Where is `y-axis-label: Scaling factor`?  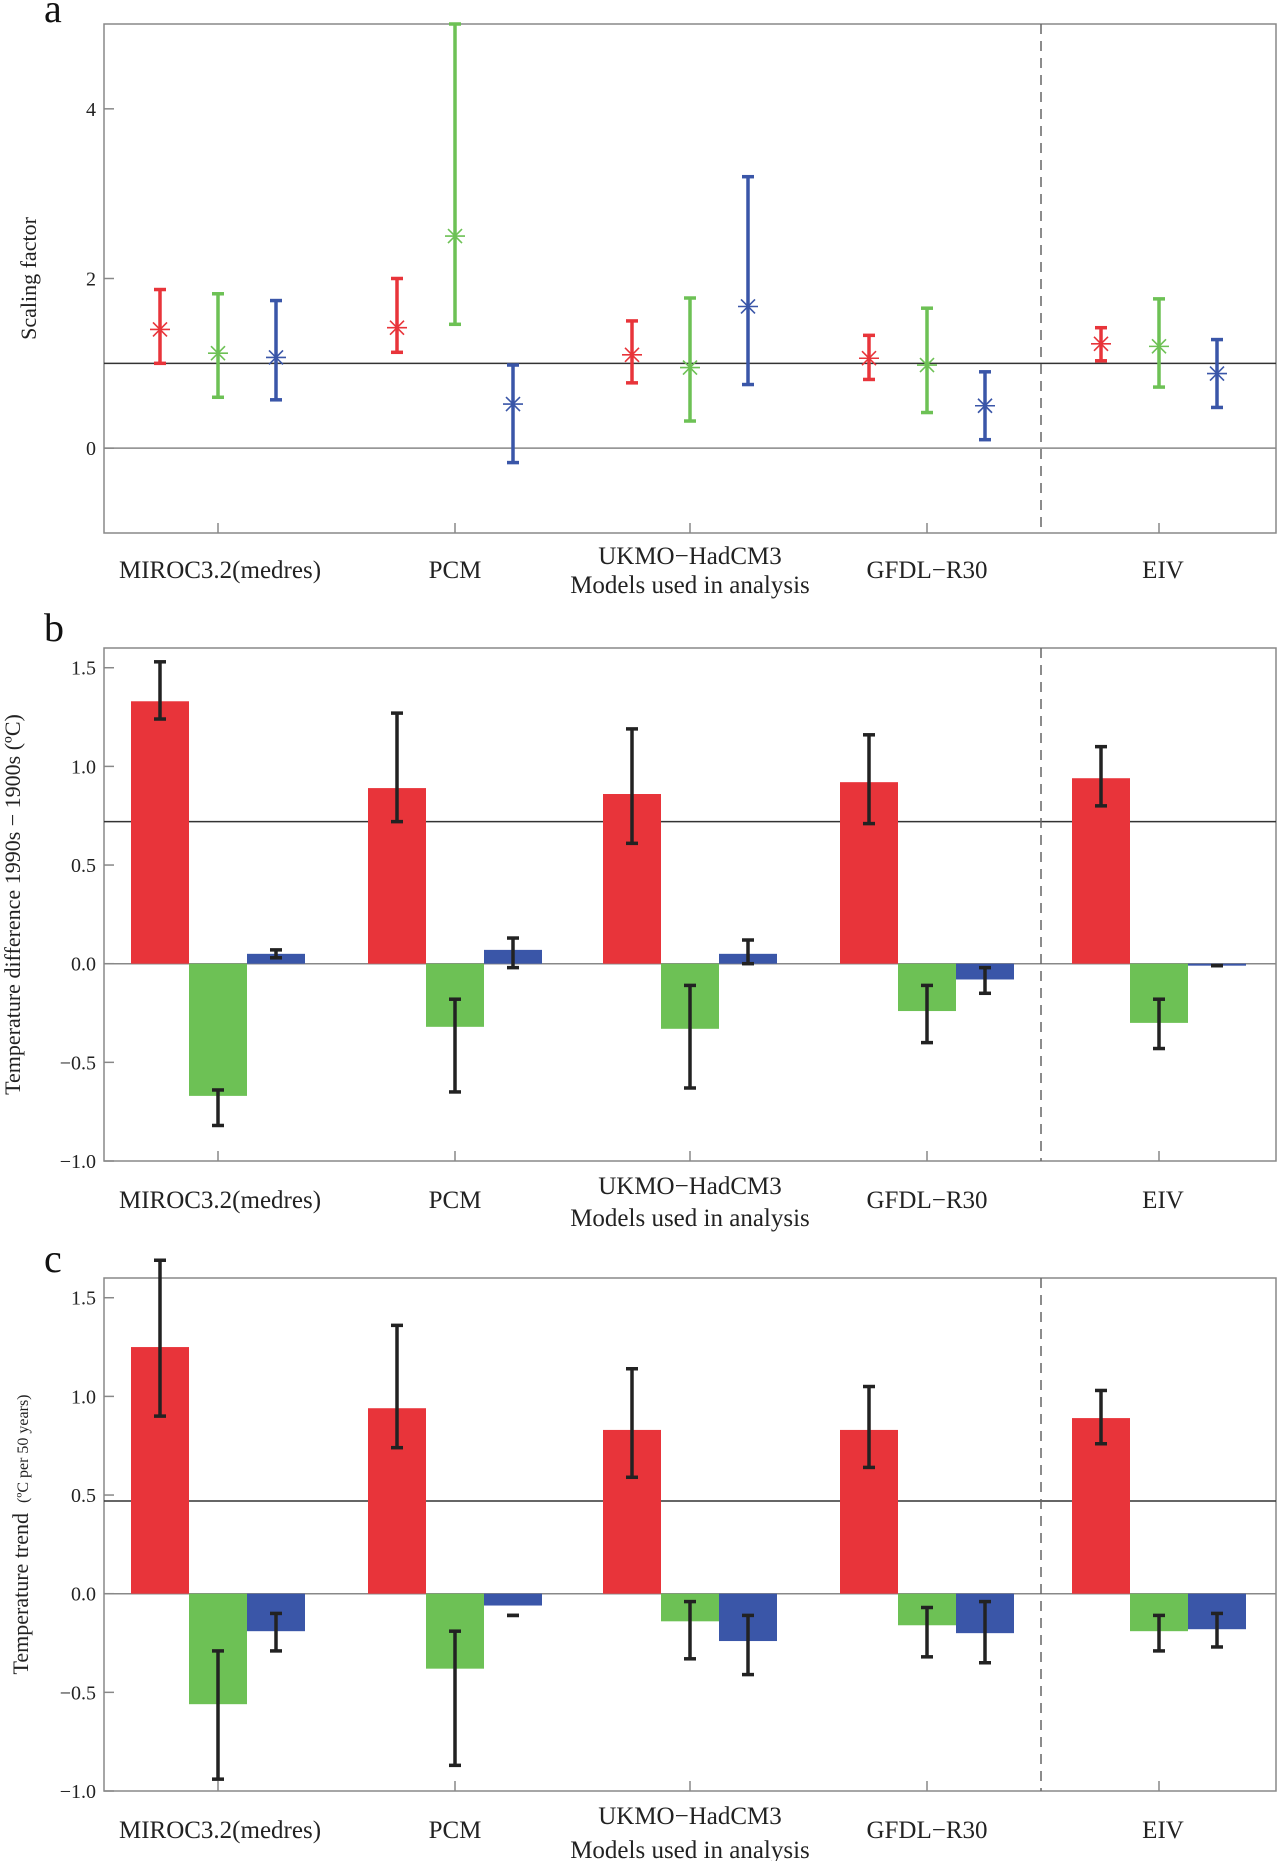 y-axis-label: Scaling factor is located at coordinates (28, 277).